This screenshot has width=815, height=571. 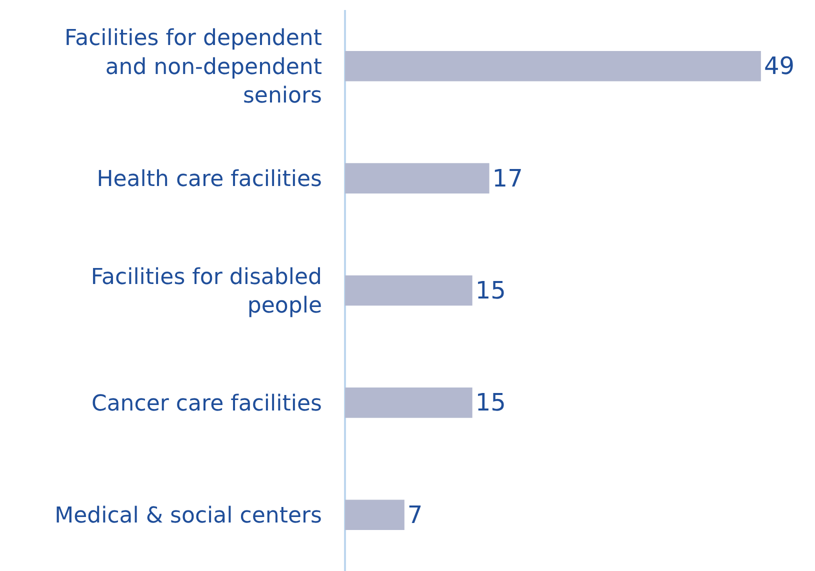 What do you see at coordinates (779, 66) in the screenshot?
I see `data-label: 49` at bounding box center [779, 66].